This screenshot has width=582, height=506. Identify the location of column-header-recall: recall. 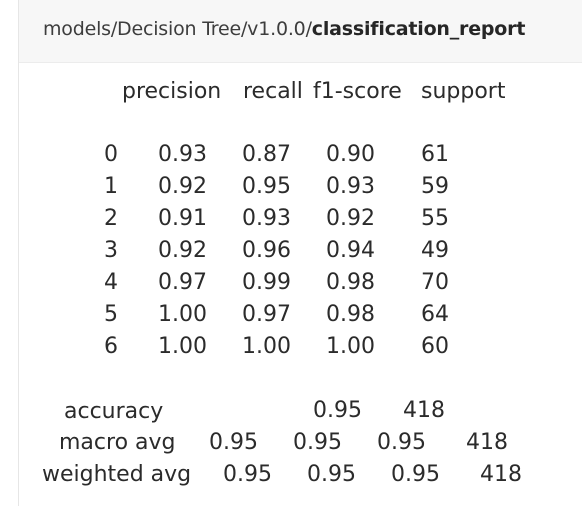
(273, 91).